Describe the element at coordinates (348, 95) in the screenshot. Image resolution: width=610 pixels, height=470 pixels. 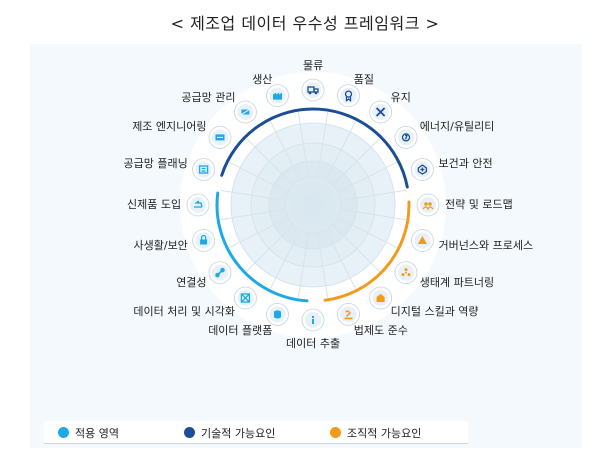
I see `badge-icon` at that location.